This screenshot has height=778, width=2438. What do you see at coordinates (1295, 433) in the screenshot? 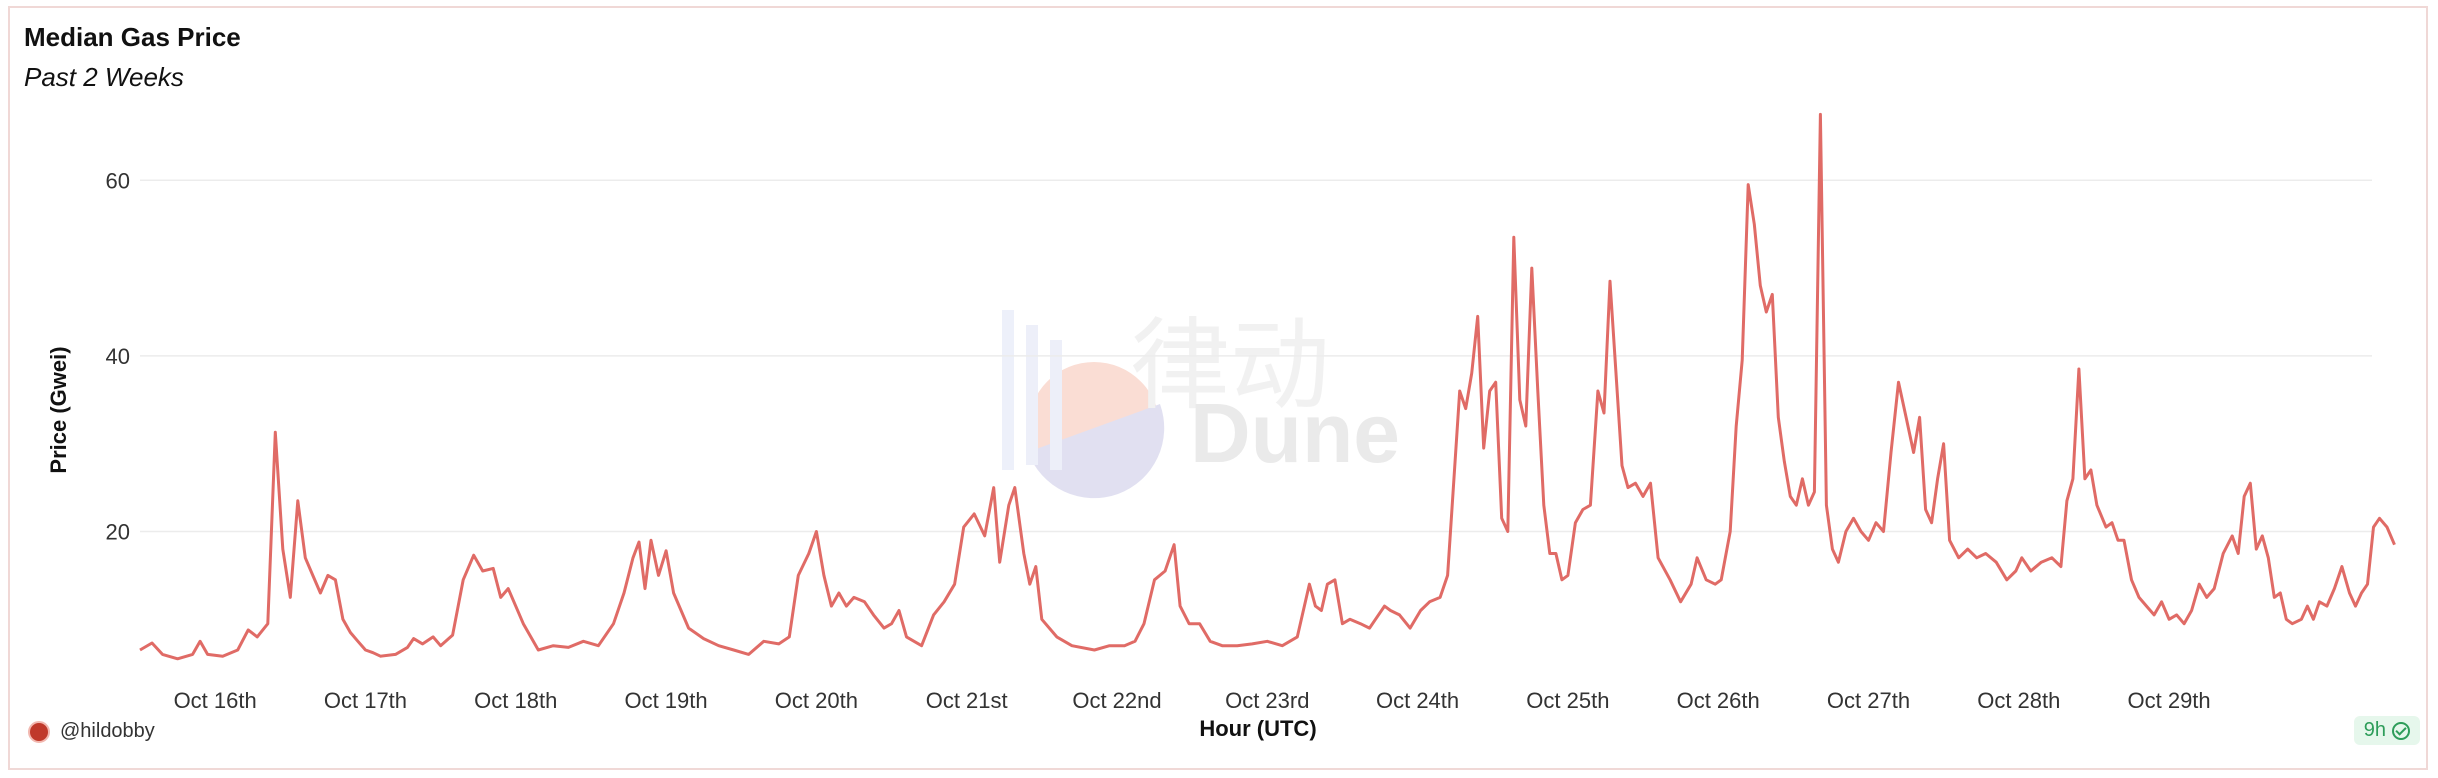
I see `watermark-en: Dune` at bounding box center [1295, 433].